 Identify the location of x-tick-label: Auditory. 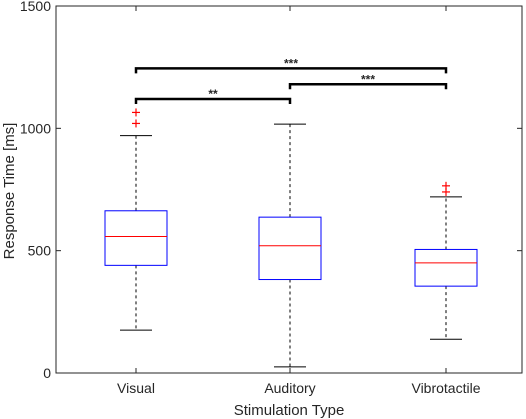
(289, 388).